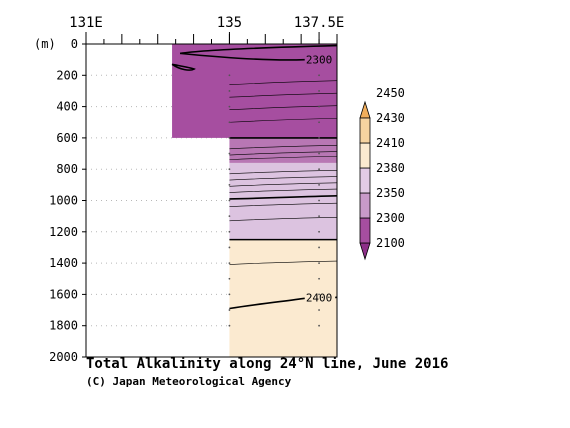 The height and width of the screenshot is (428, 570). Describe the element at coordinates (390, 118) in the screenshot. I see `colorbar-label-2430: 2430` at that location.